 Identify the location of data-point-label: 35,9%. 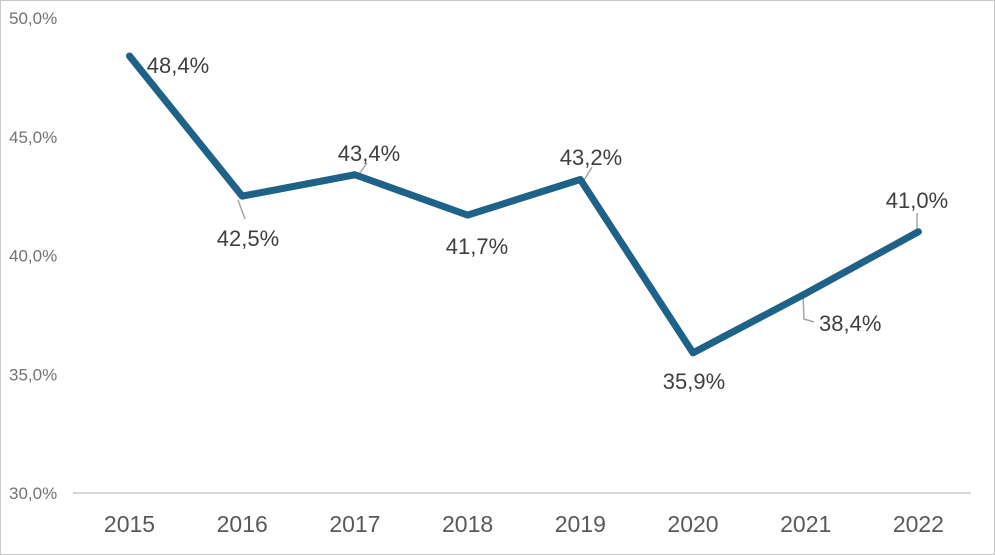
(694, 381).